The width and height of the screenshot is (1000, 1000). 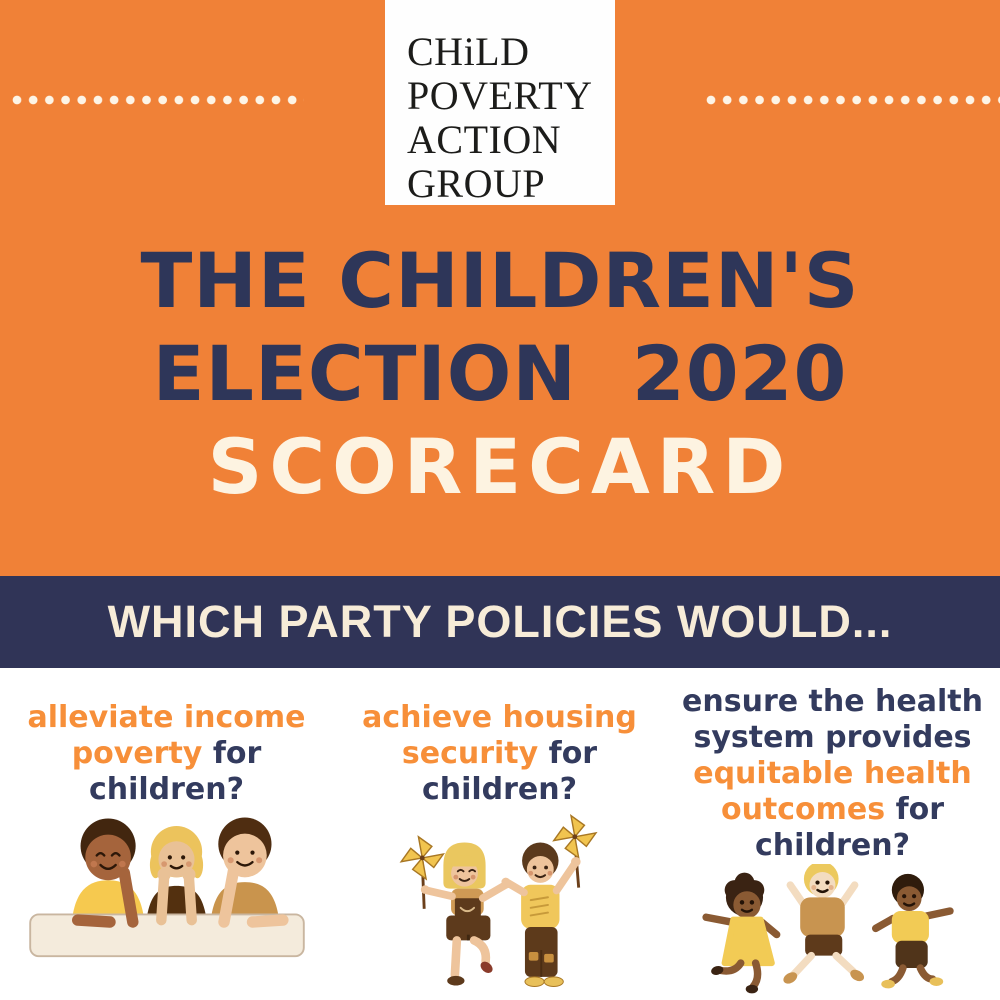 I want to click on question-heading: achieve housing security for children?, so click(x=499, y=754).